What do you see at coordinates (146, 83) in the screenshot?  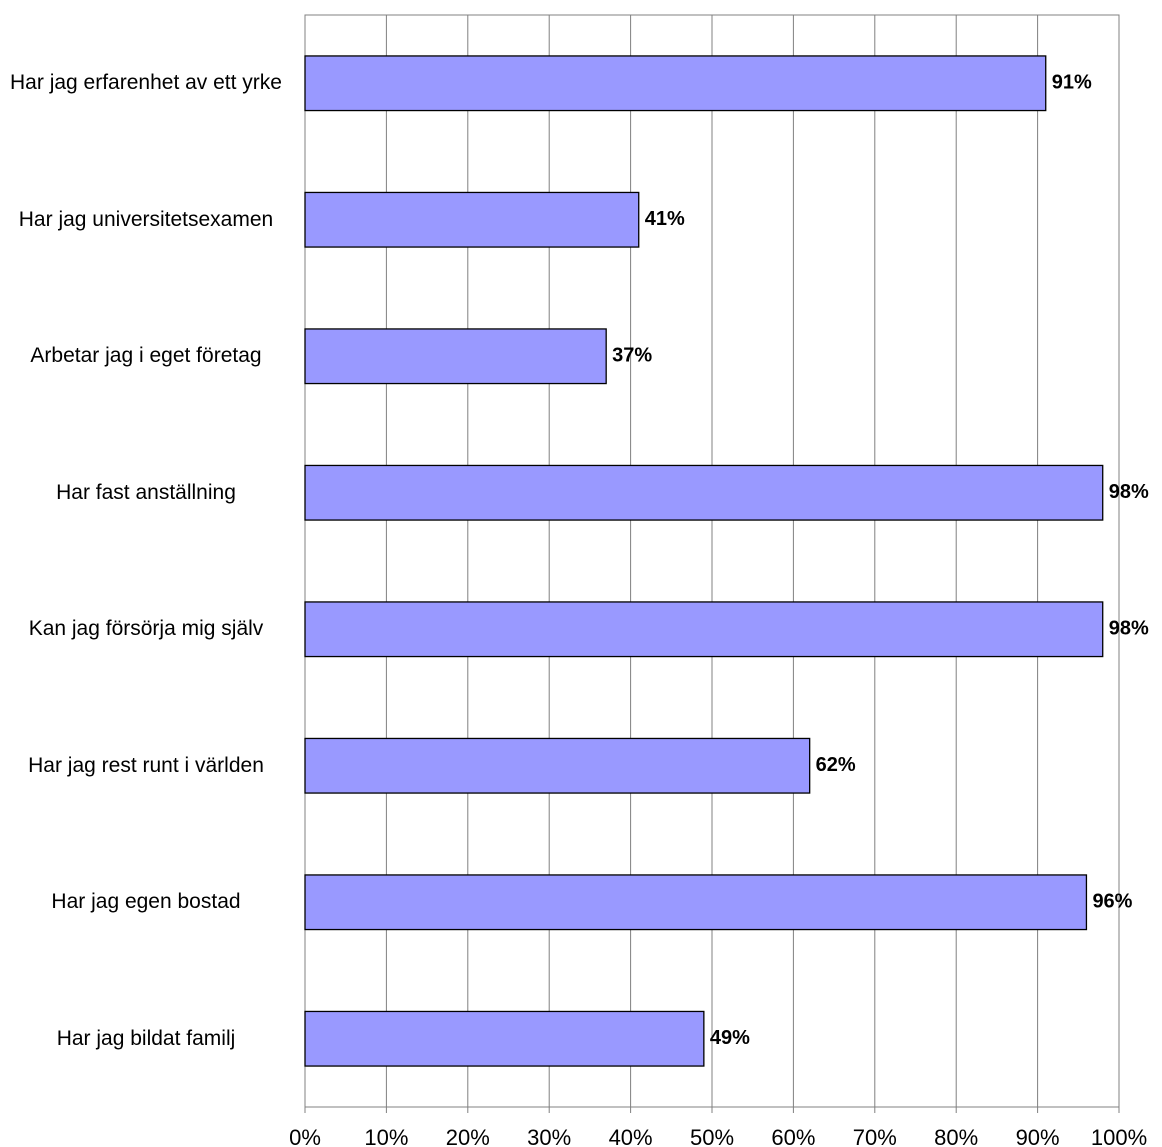 I see `category-label: Har jag erfarenhet av ett yrke` at bounding box center [146, 83].